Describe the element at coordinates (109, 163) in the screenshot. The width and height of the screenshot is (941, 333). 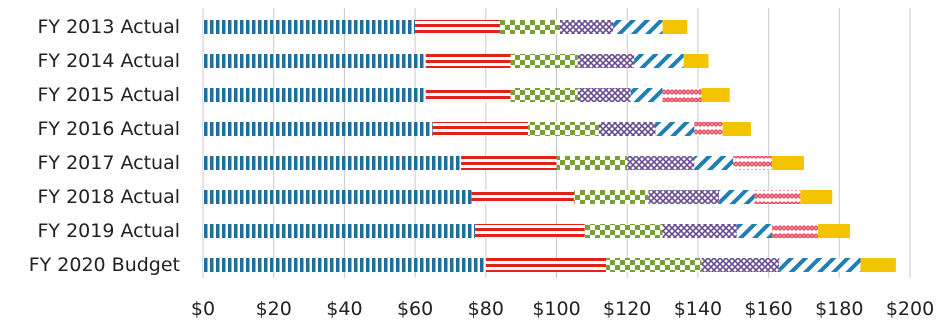
I see `category-label: FY 2017 Actual` at that location.